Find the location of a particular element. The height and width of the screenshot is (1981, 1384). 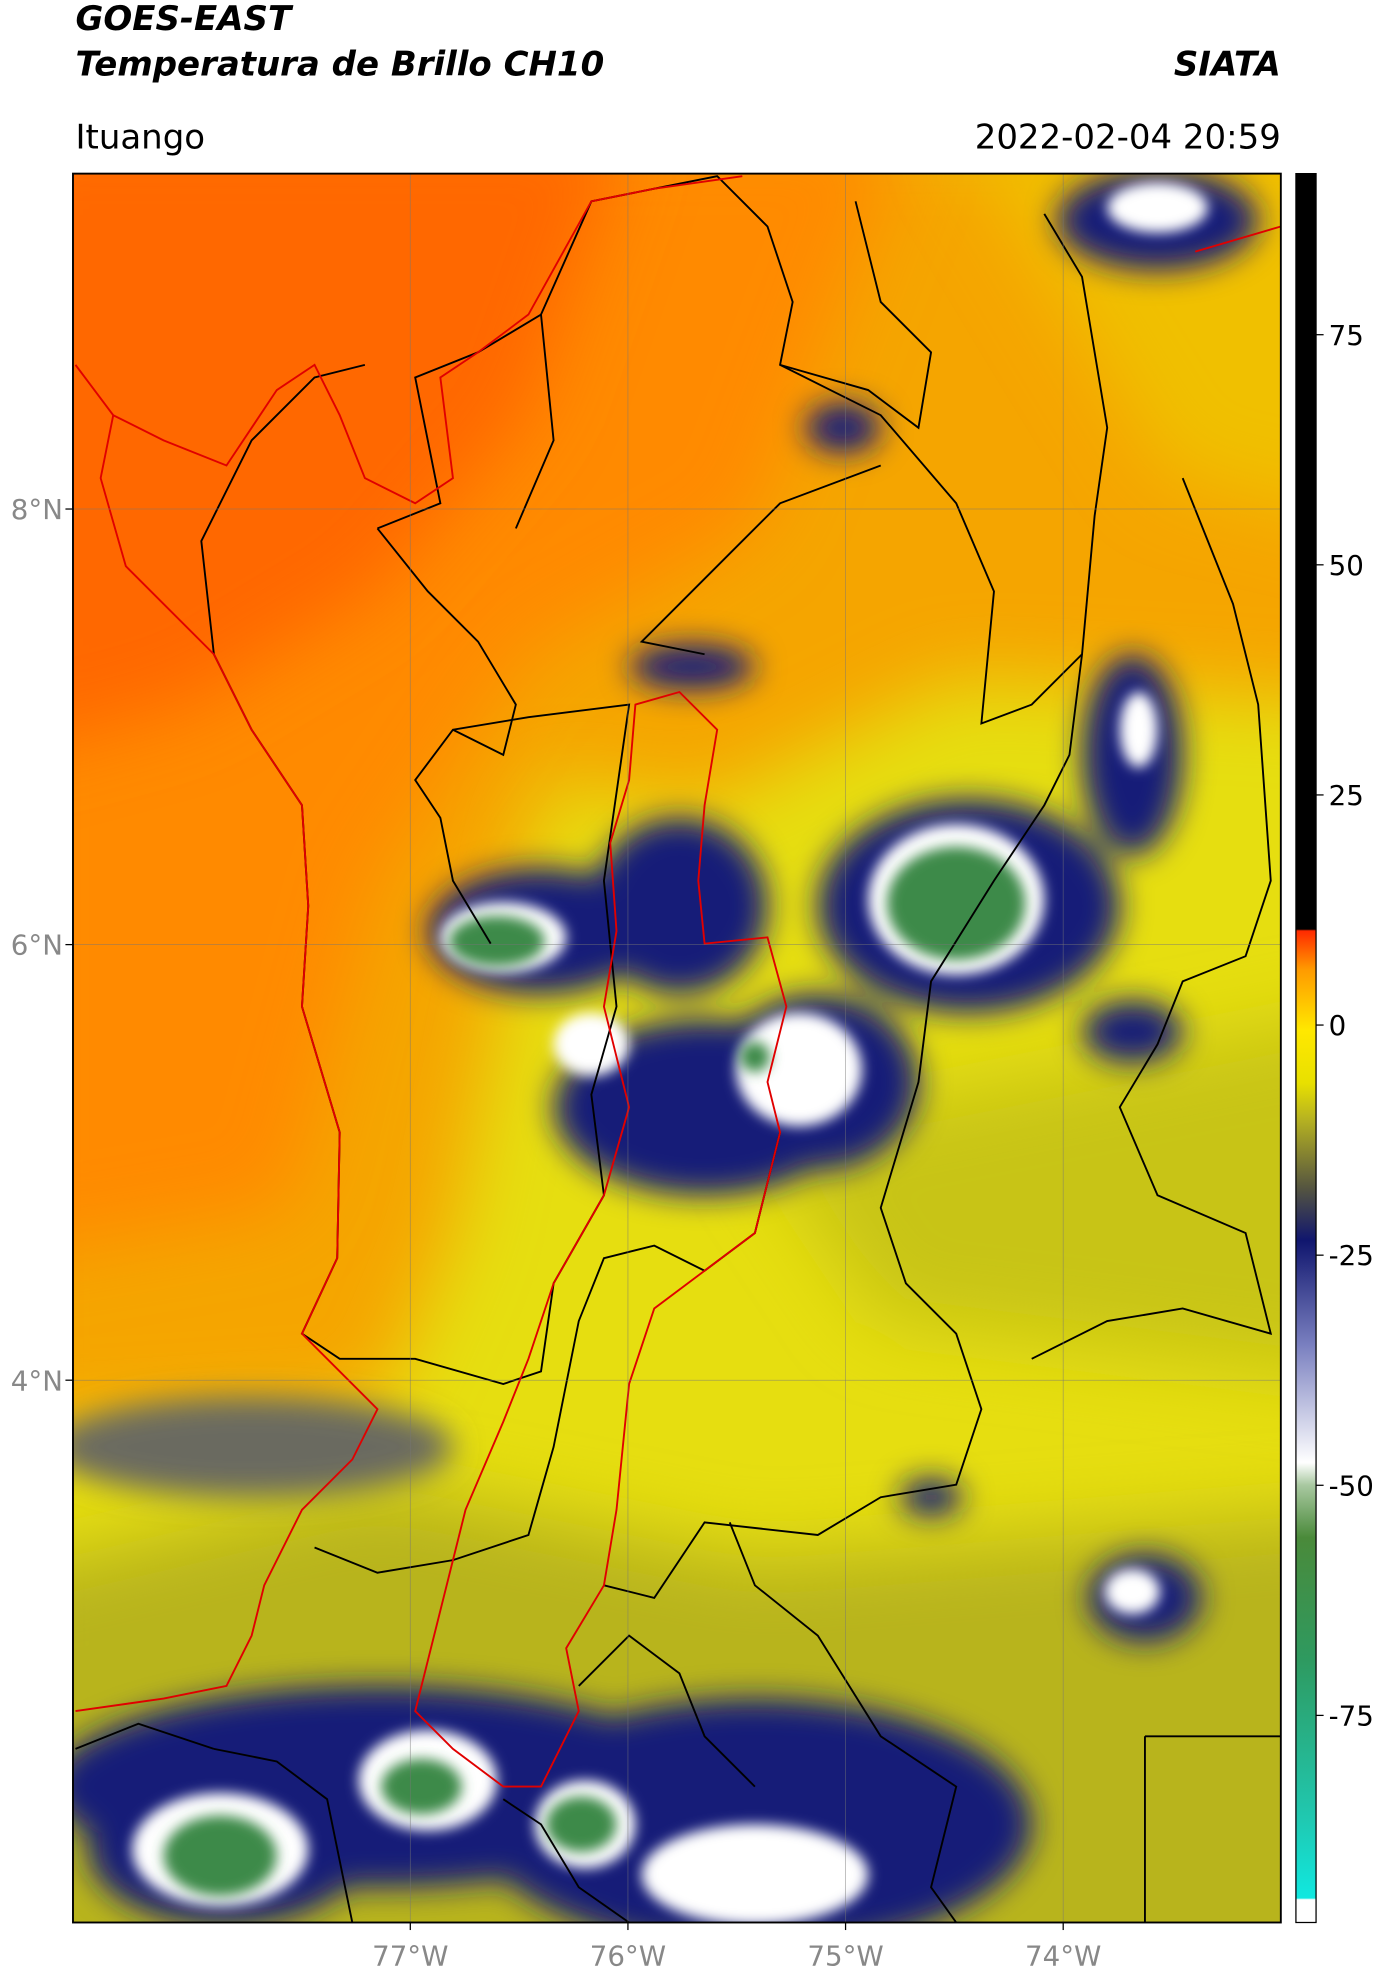

brand: SIATA is located at coordinates (1227, 64).